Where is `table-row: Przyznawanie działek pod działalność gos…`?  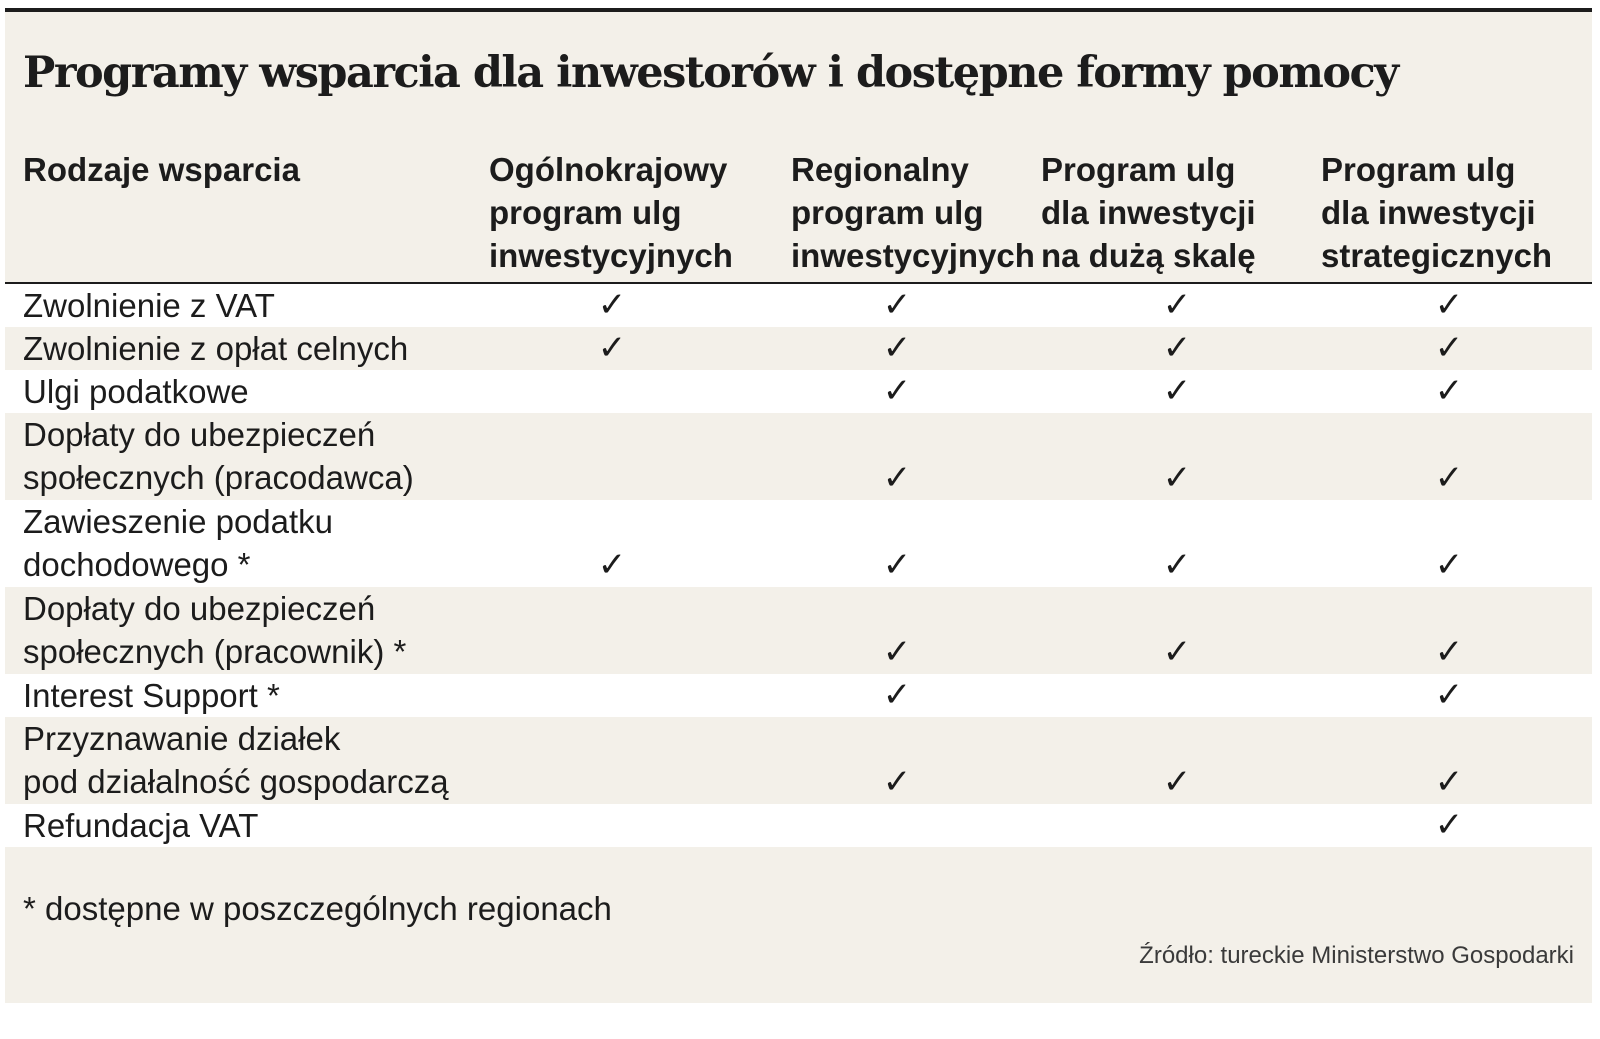 table-row: Przyznawanie działek pod działalność gos… is located at coordinates (798, 760).